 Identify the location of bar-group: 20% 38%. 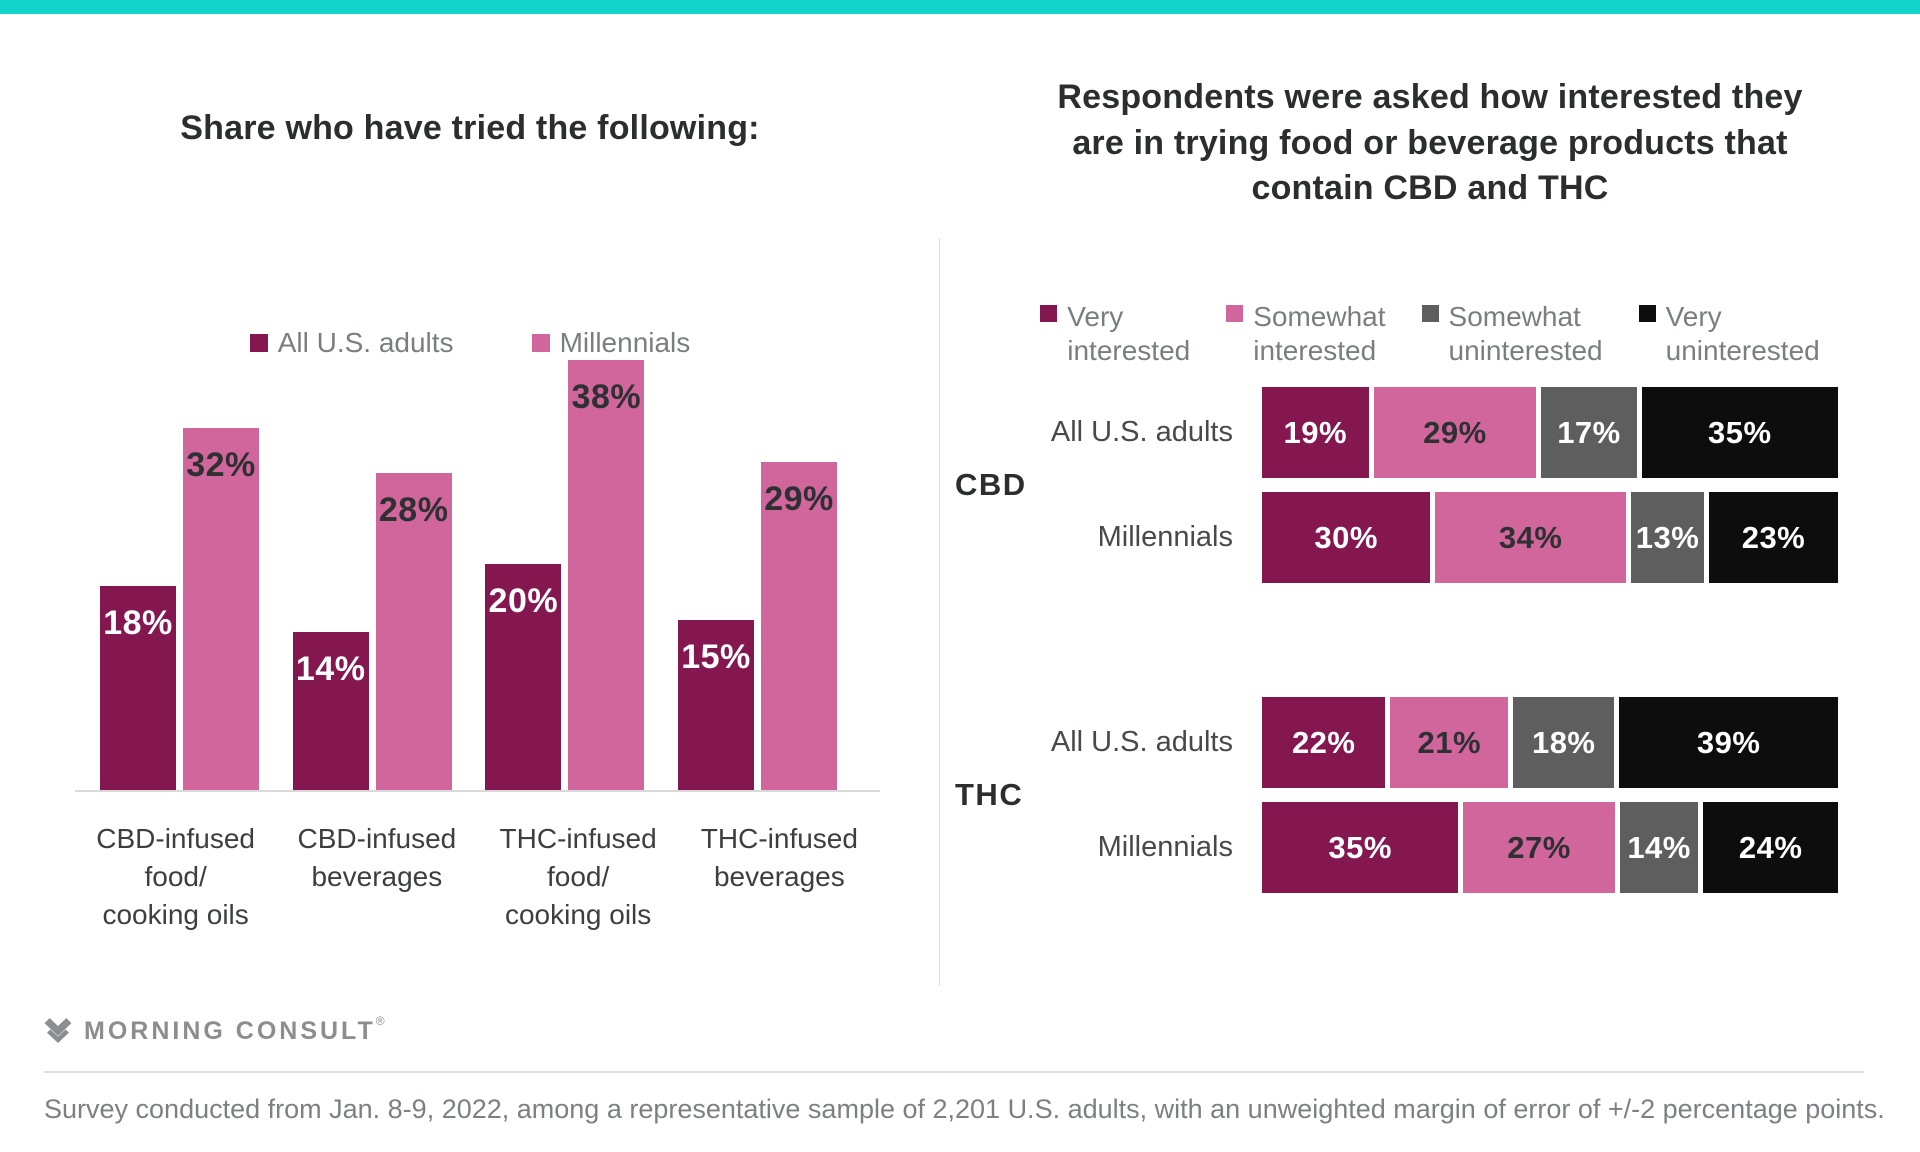
(565, 575).